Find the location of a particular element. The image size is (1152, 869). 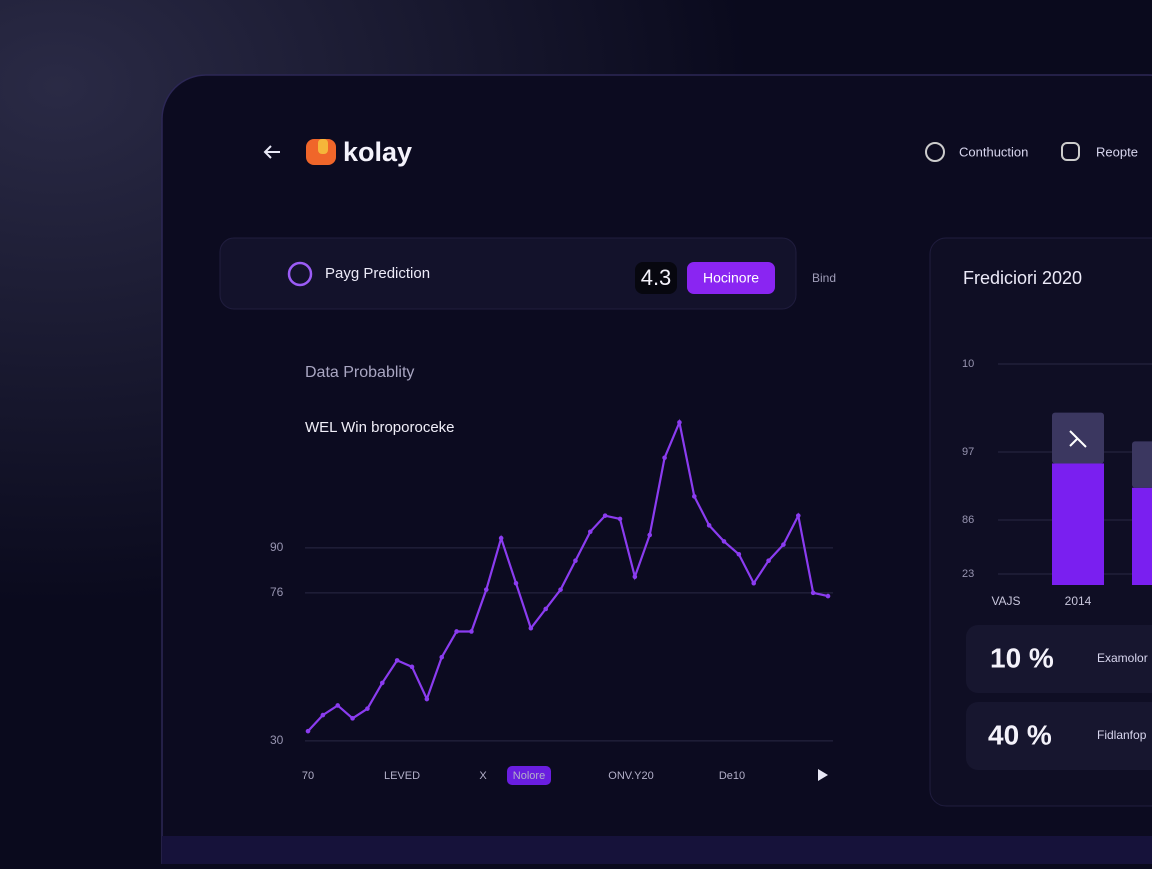

nav-item: Conthuction is located at coordinates (993, 151).